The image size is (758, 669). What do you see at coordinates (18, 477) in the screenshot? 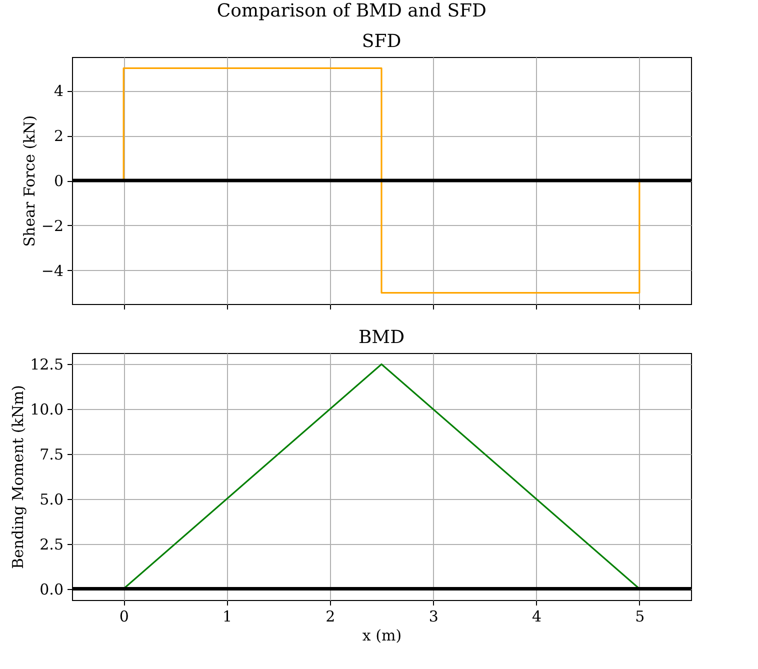
I see `y-axis-title: Bending Moment (kNm)` at bounding box center [18, 477].